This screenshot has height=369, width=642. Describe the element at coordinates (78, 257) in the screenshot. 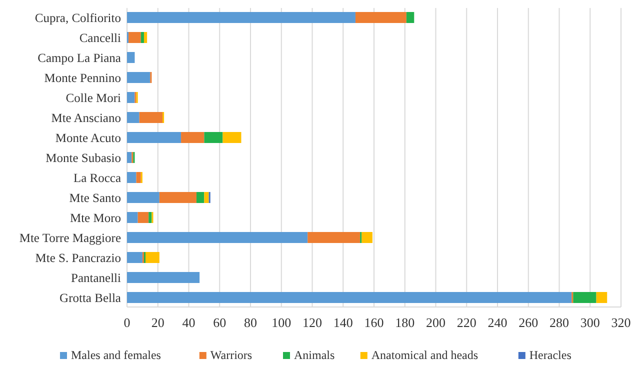

I see `y-tick-label: Mte S. Pancrazio` at that location.